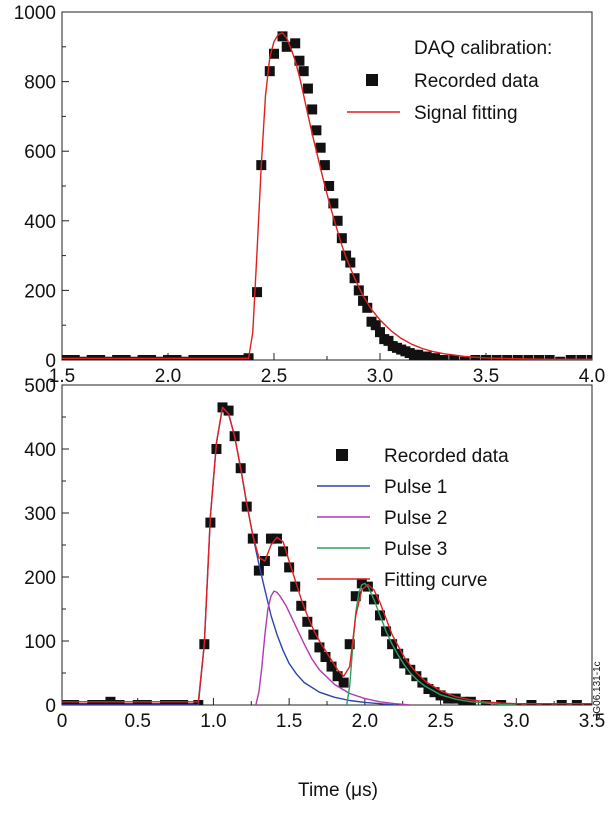 The height and width of the screenshot is (830, 610). I want to click on legend-label: Pulse 3, so click(415, 549).